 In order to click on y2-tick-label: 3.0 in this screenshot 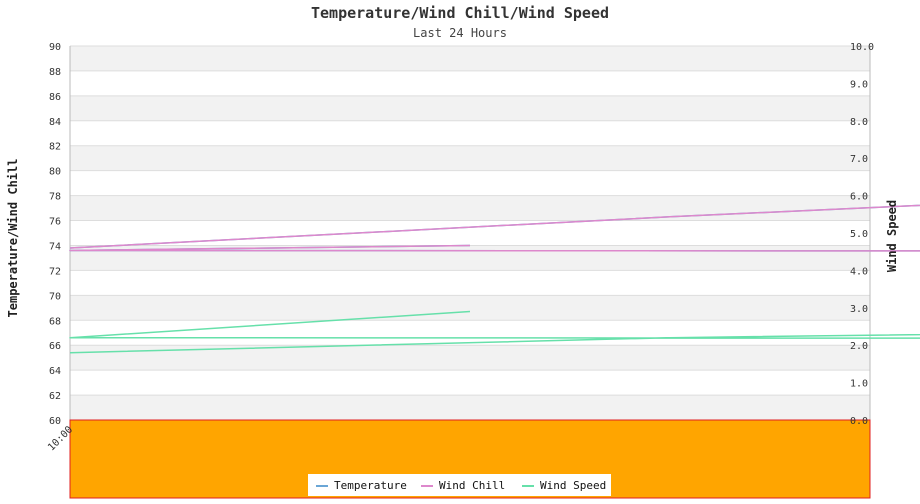, I will do `click(859, 309)`.